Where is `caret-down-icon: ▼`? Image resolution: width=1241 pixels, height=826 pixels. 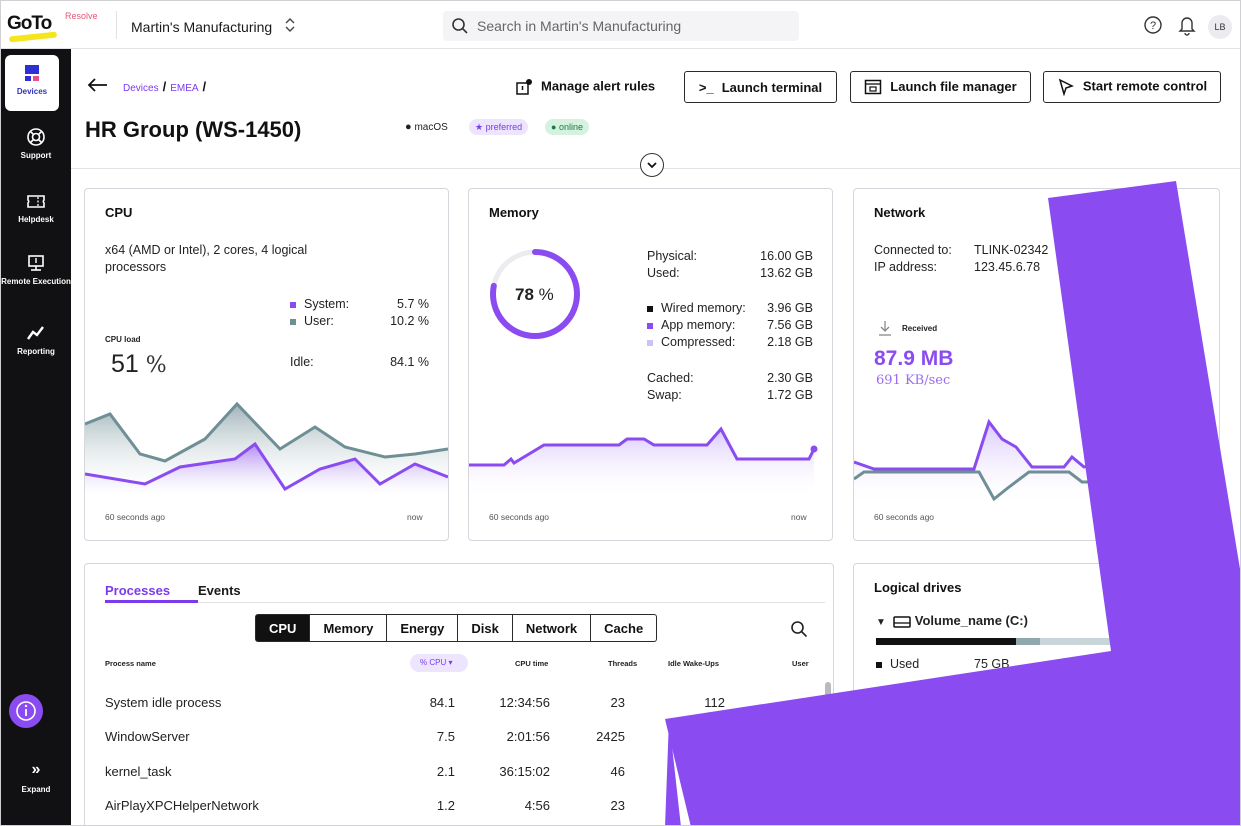
caret-down-icon: ▼ is located at coordinates (881, 622).